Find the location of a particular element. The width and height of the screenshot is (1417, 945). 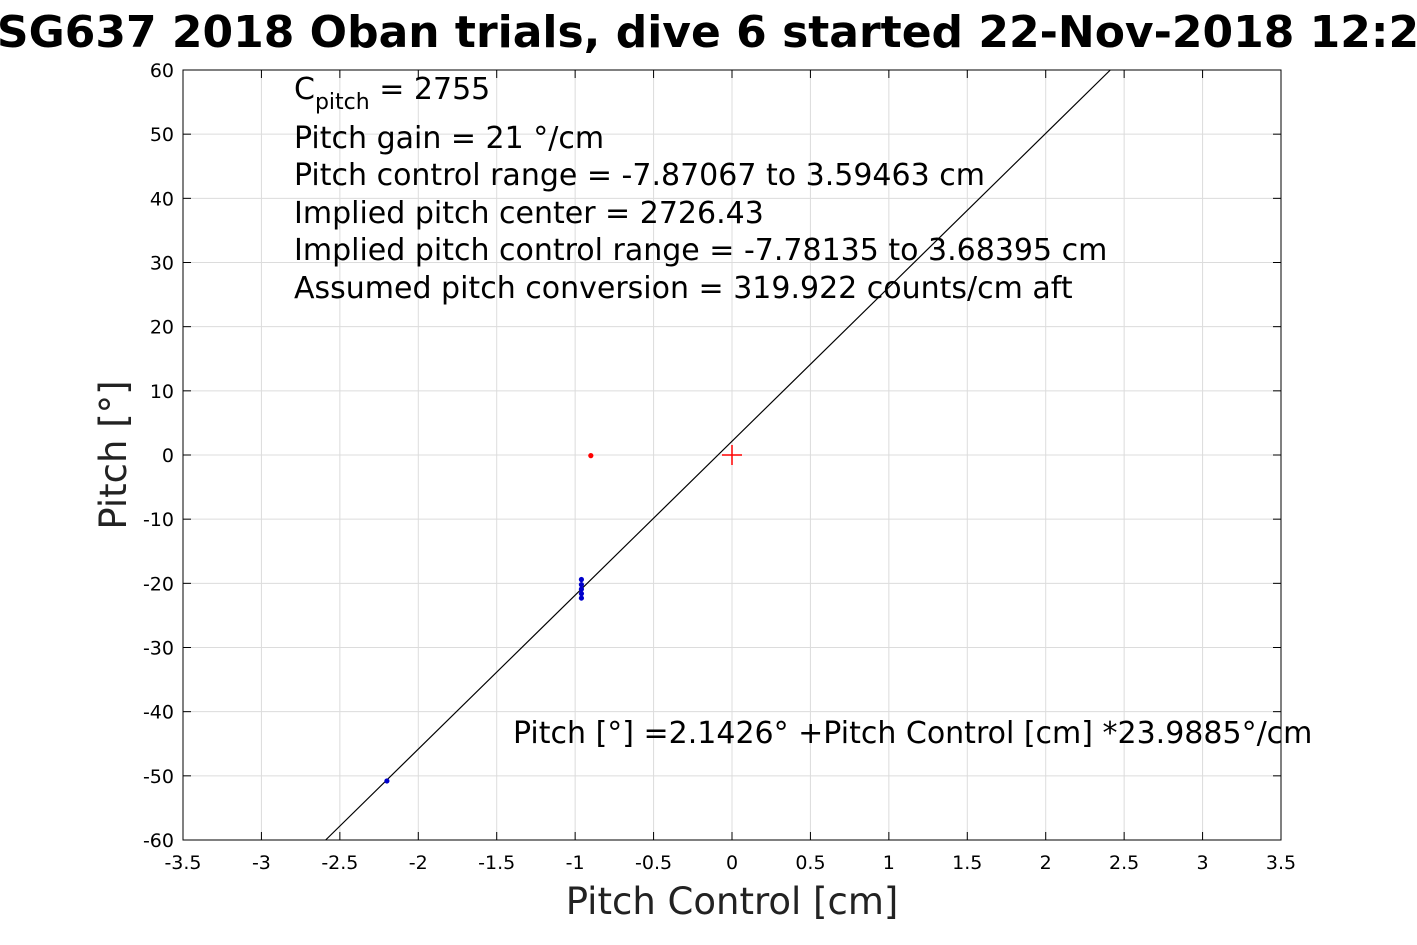

x-tick-label: 3 is located at coordinates (1203, 863).